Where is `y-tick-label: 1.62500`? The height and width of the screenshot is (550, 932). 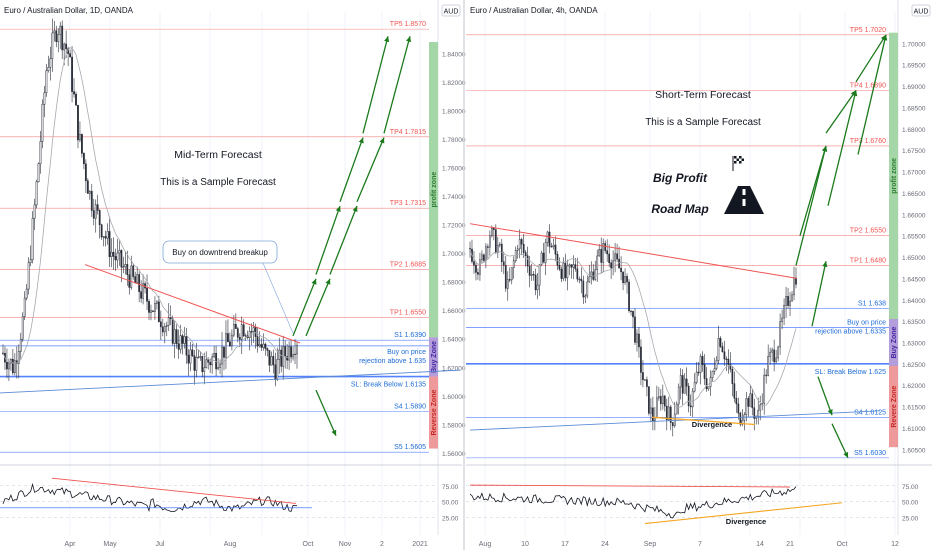 y-tick-label: 1.62500 is located at coordinates (914, 365).